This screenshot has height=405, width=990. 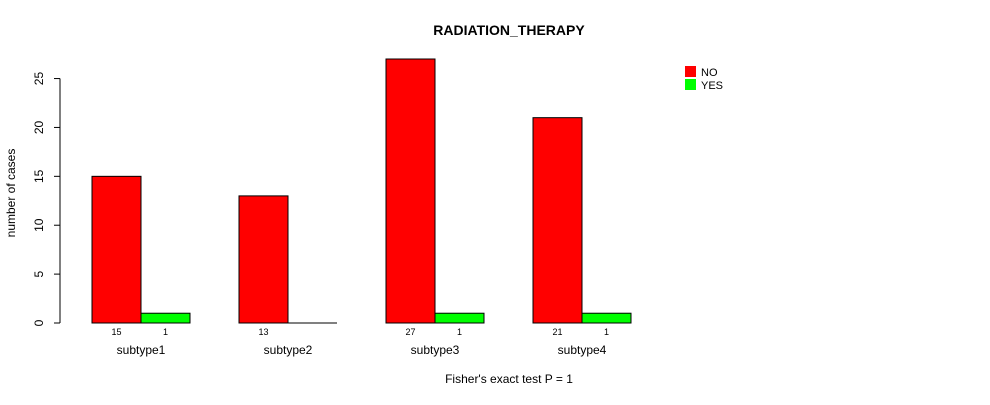 I want to click on x-category-label: subtype2, so click(x=288, y=350).